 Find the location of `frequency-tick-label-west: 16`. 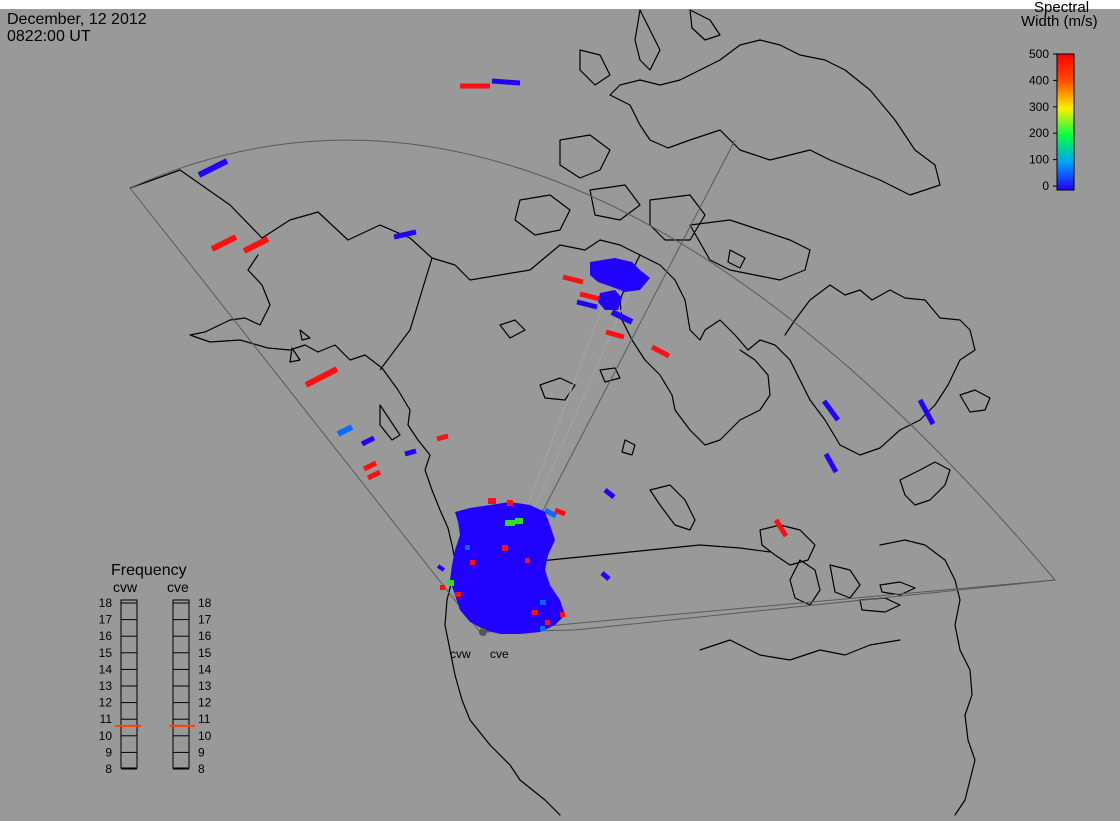

frequency-tick-label-west: 16 is located at coordinates (106, 636).